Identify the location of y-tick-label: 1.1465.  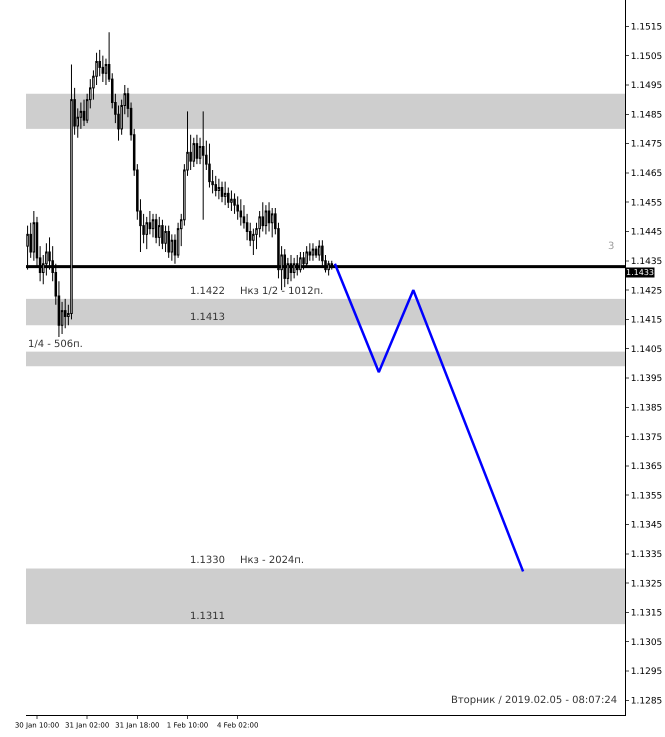
(646, 174).